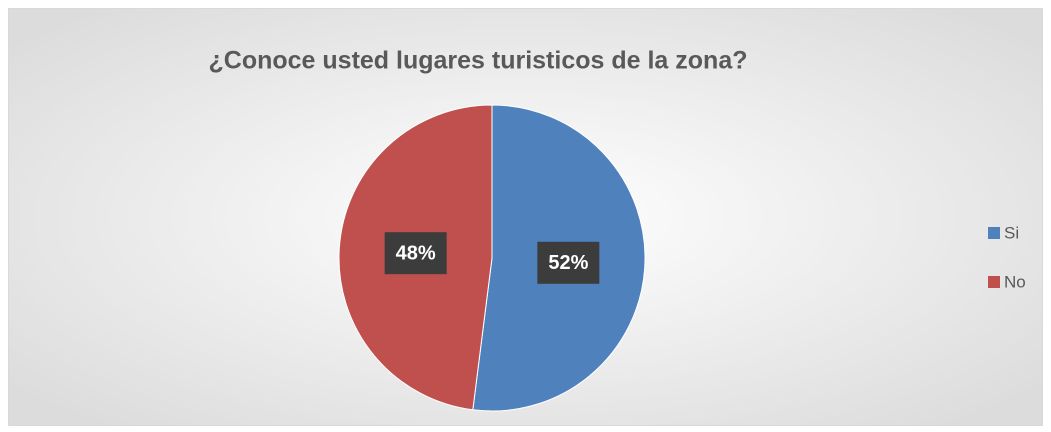 The width and height of the screenshot is (1051, 432). What do you see at coordinates (1011, 232) in the screenshot?
I see `legend-label: Si` at bounding box center [1011, 232].